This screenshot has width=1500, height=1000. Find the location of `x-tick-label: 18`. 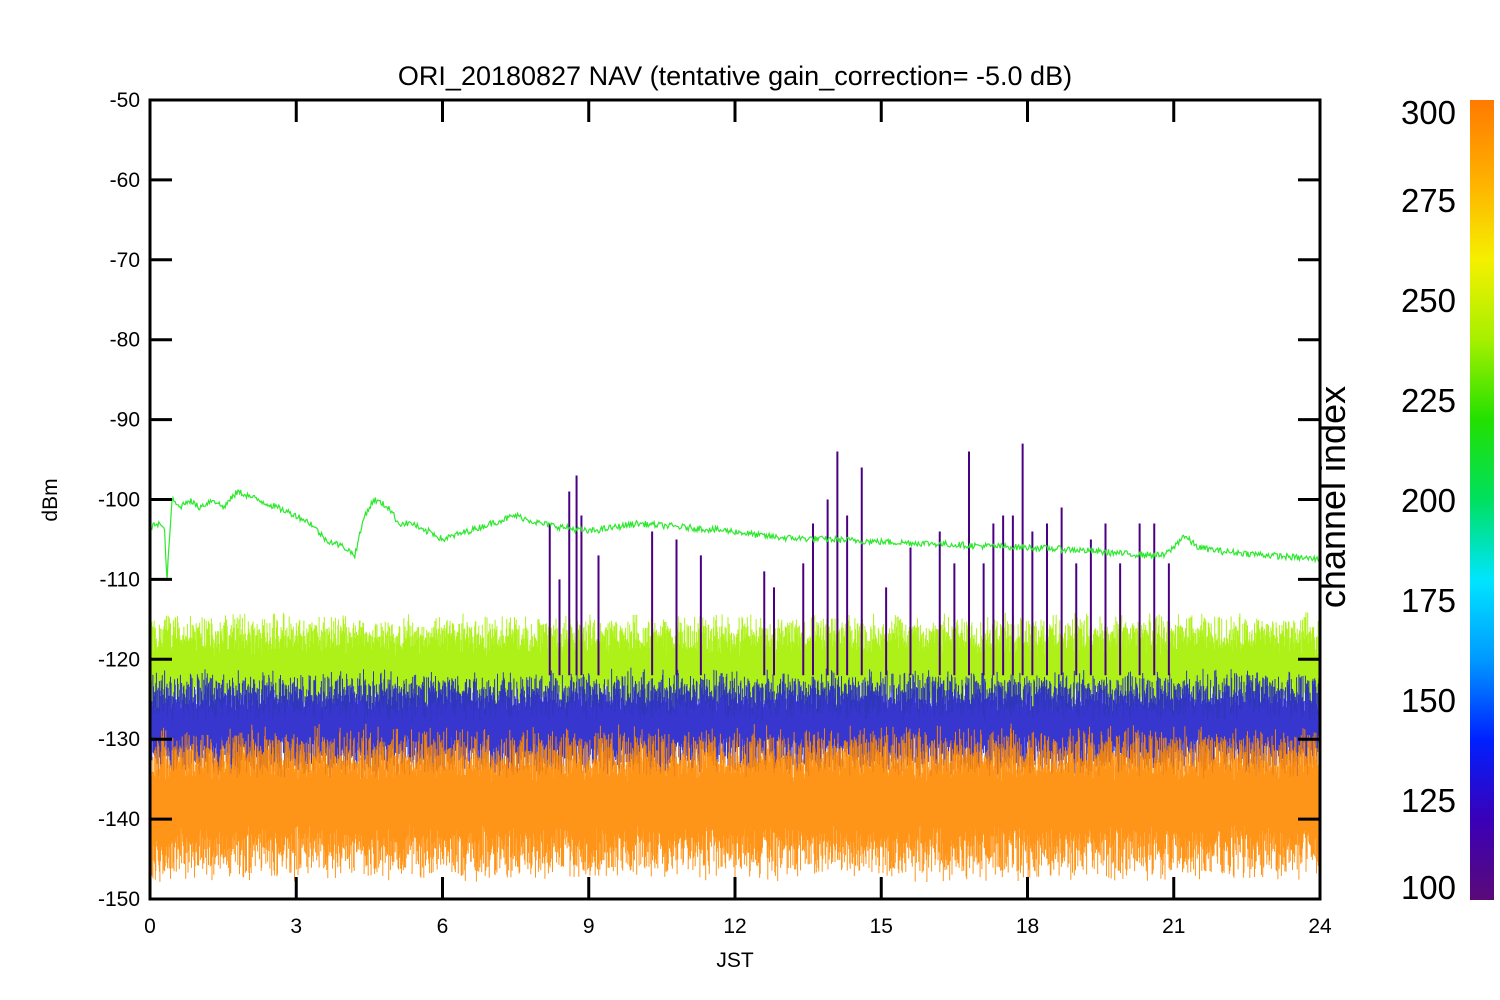

x-tick-label: 18 is located at coordinates (1027, 926).